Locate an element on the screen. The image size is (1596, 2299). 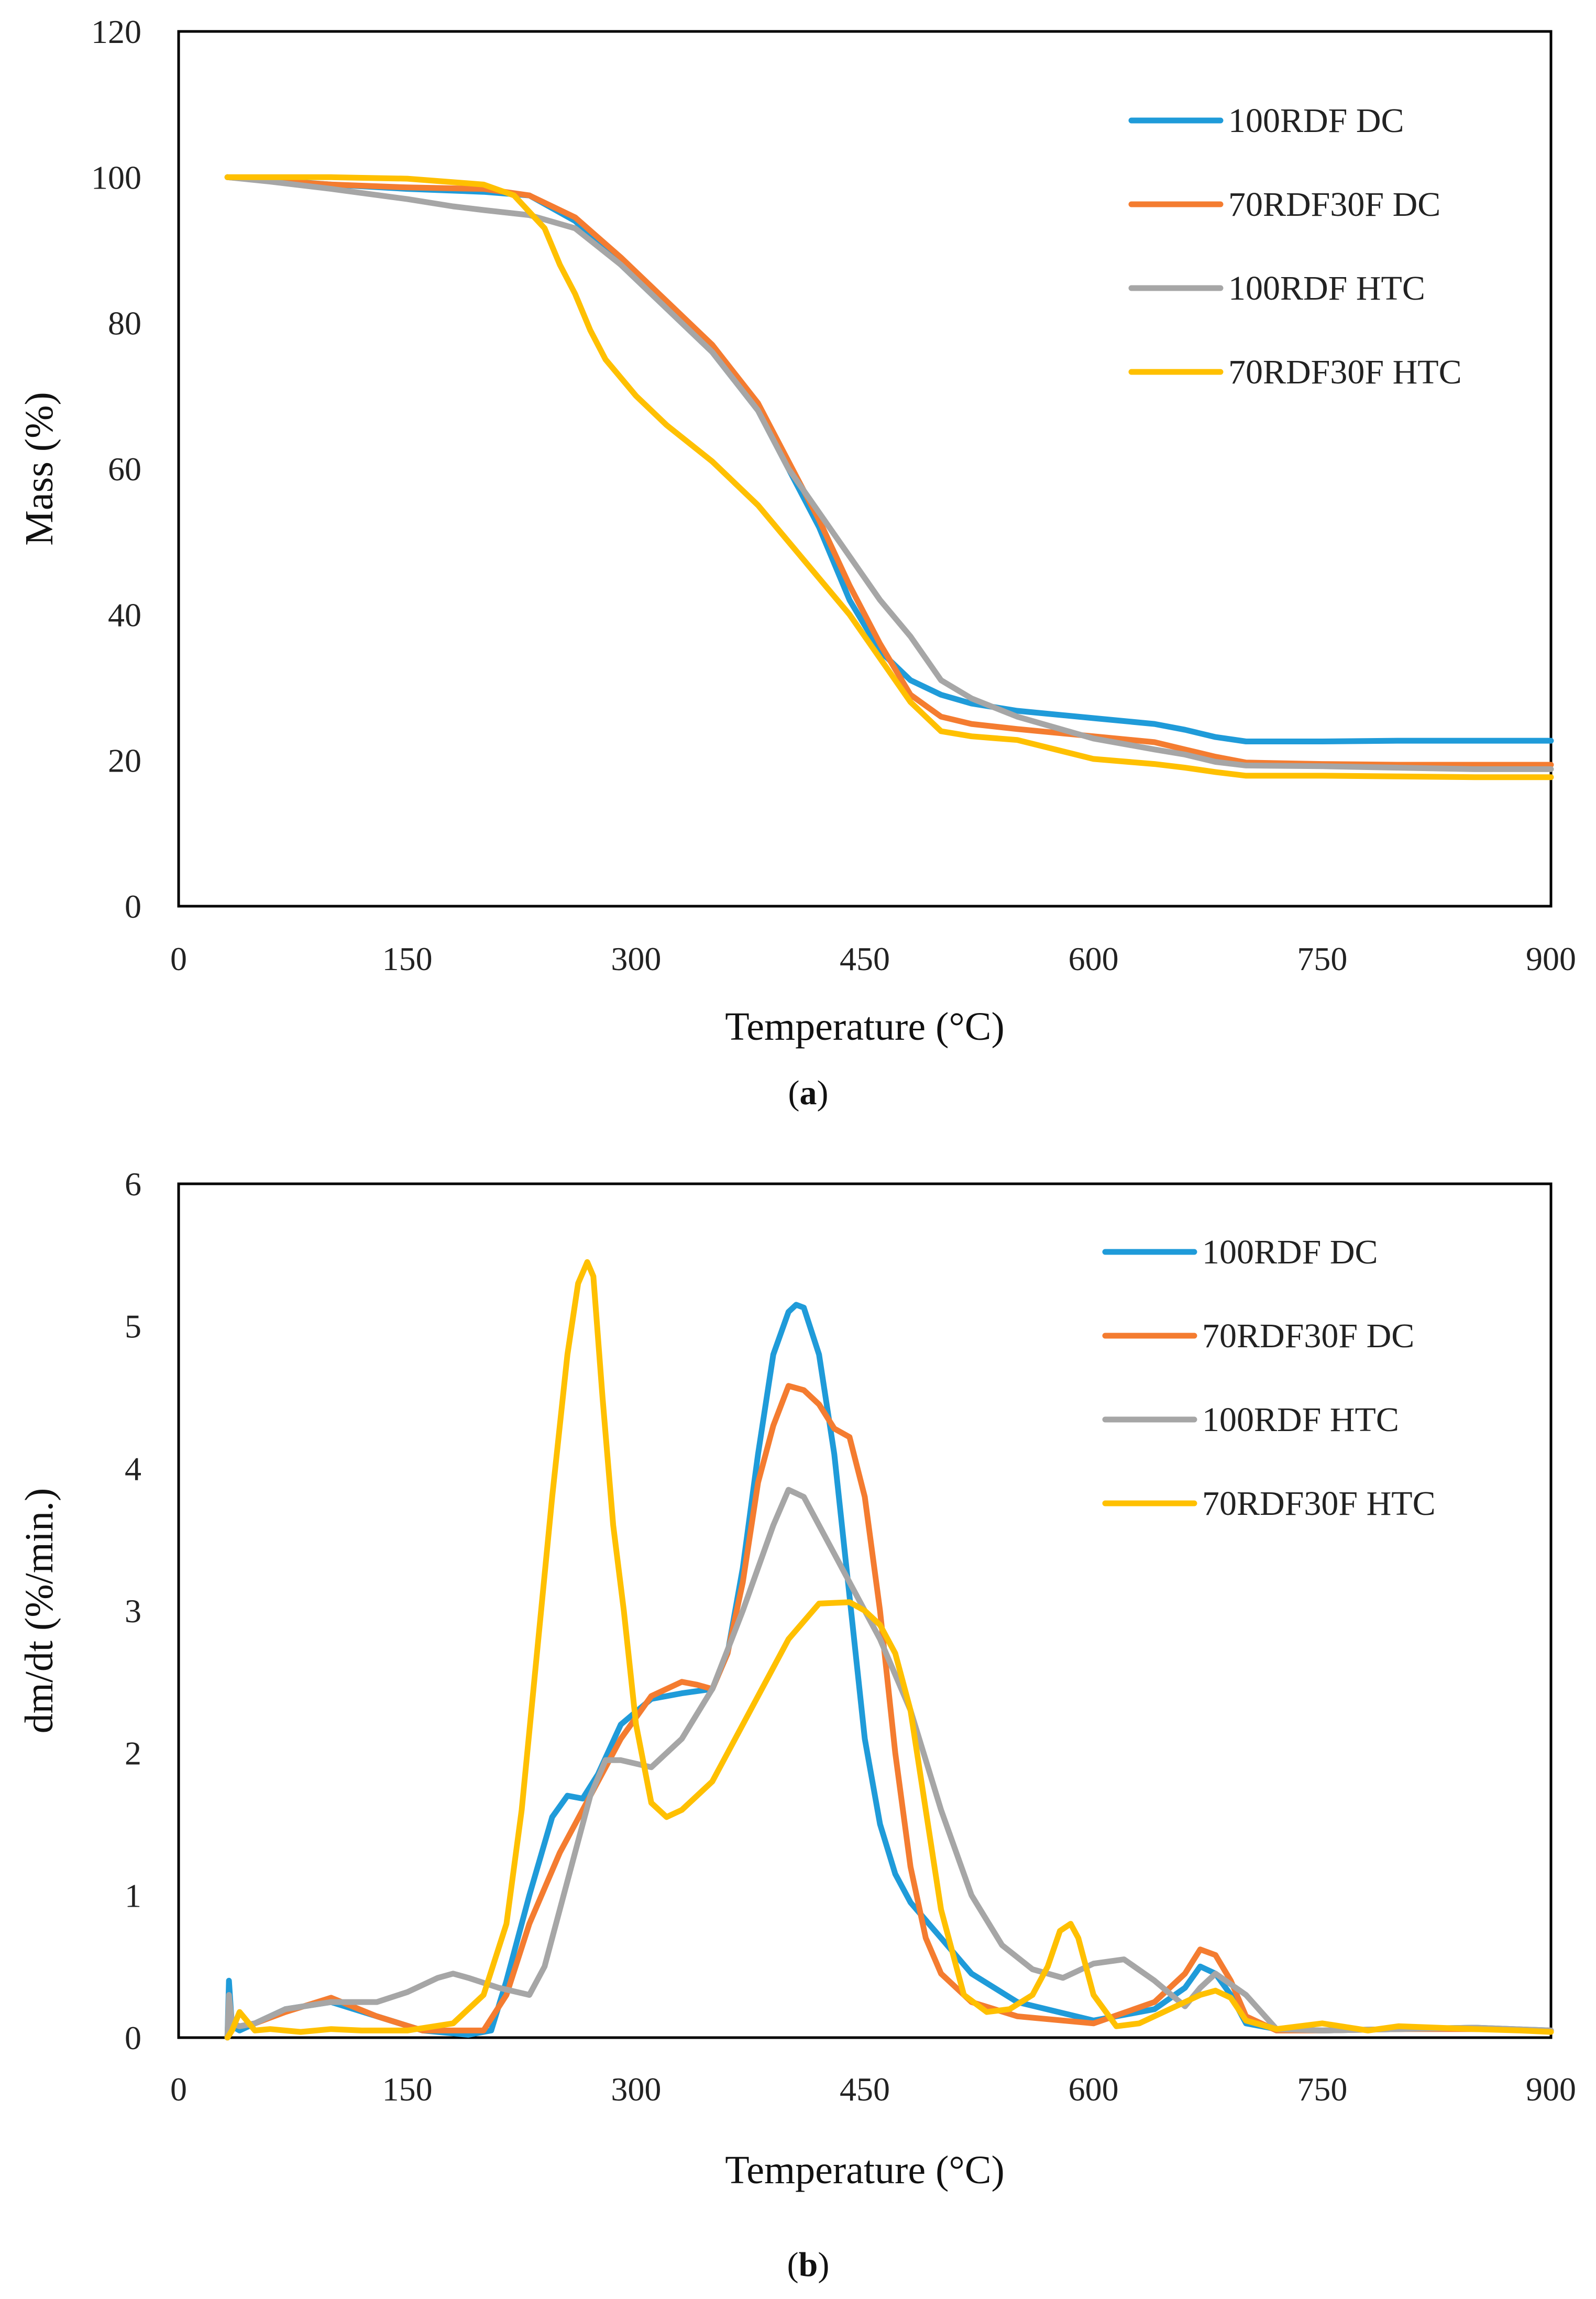
chart-a-y-tick-label: 80 is located at coordinates (124, 324).